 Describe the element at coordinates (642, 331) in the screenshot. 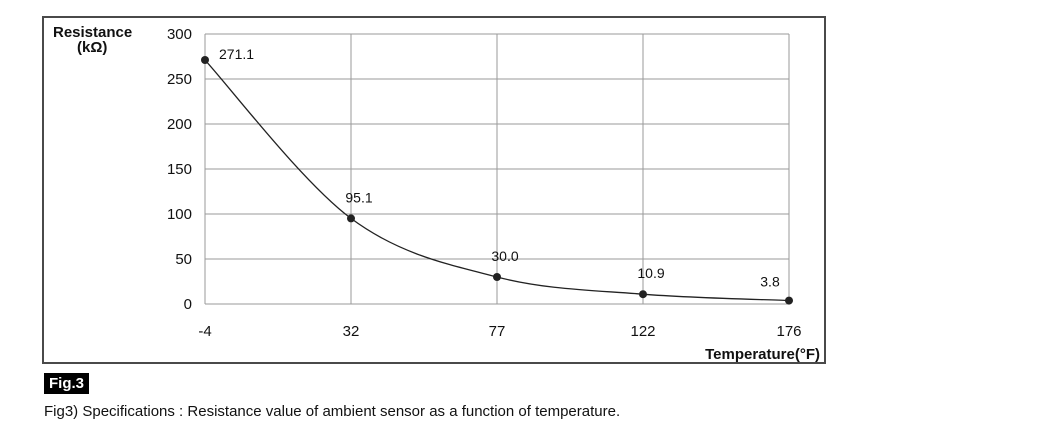

I see `x-tick-label: 122` at that location.